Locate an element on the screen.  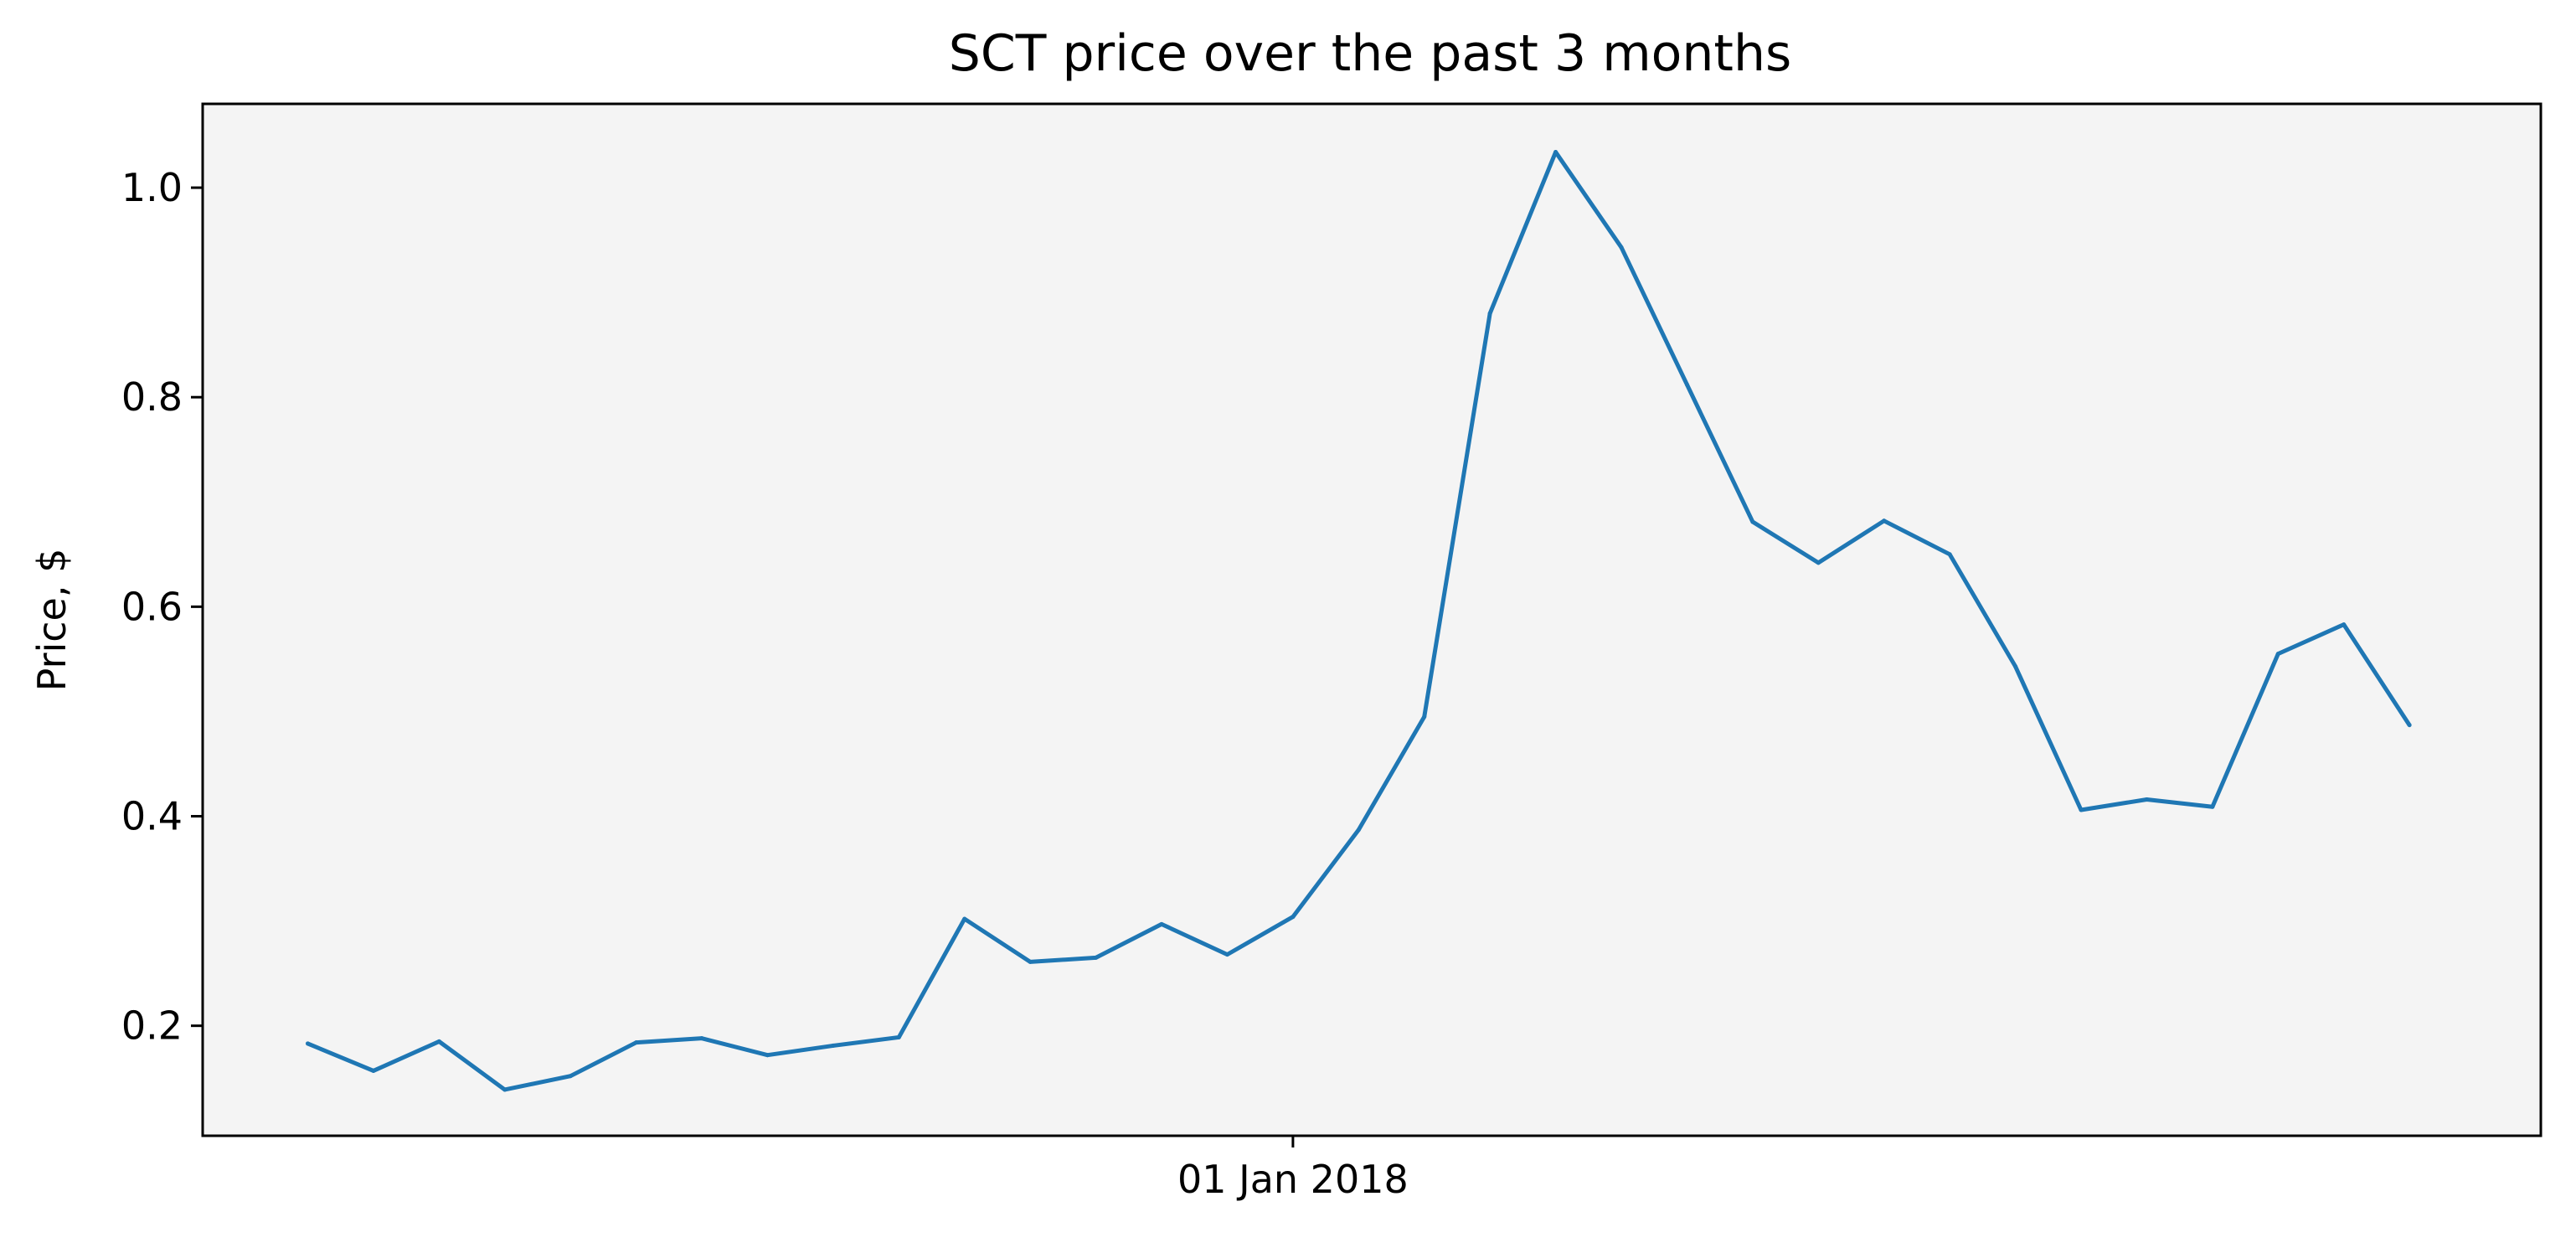
y-tick-label: 1.0 is located at coordinates (152, 187).